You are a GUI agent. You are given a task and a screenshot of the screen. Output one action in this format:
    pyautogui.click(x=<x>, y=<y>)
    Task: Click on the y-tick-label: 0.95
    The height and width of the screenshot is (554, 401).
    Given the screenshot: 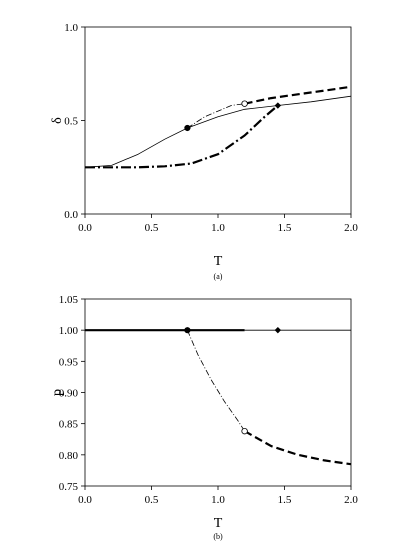 What is the action you would take?
    pyautogui.click(x=69, y=362)
    